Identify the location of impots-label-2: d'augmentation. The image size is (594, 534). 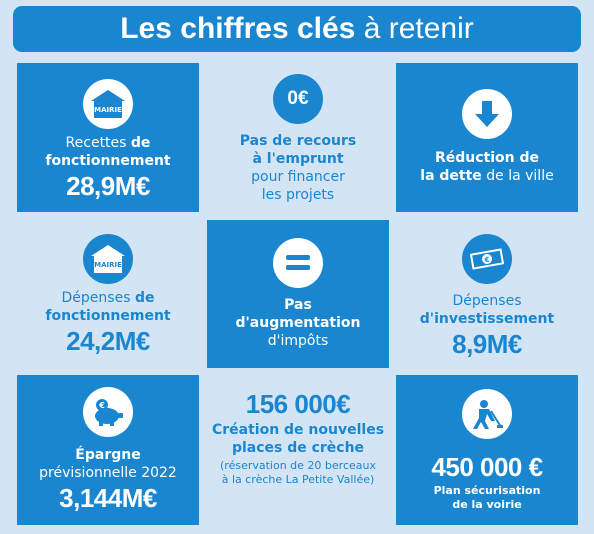
(298, 323).